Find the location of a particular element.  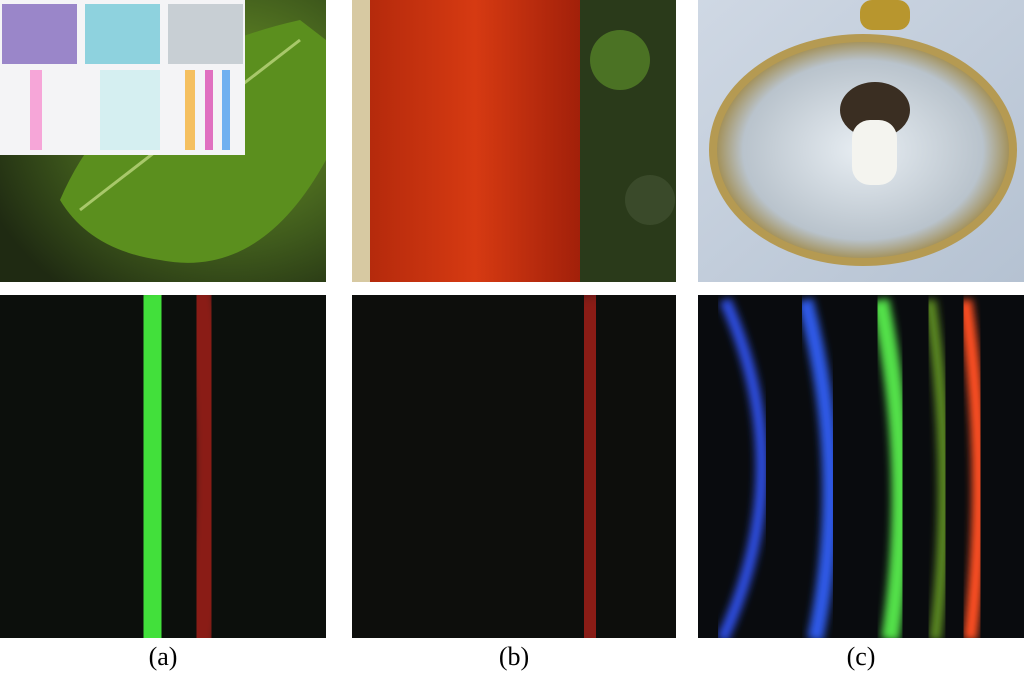

photo-leaf is located at coordinates (163, 141).